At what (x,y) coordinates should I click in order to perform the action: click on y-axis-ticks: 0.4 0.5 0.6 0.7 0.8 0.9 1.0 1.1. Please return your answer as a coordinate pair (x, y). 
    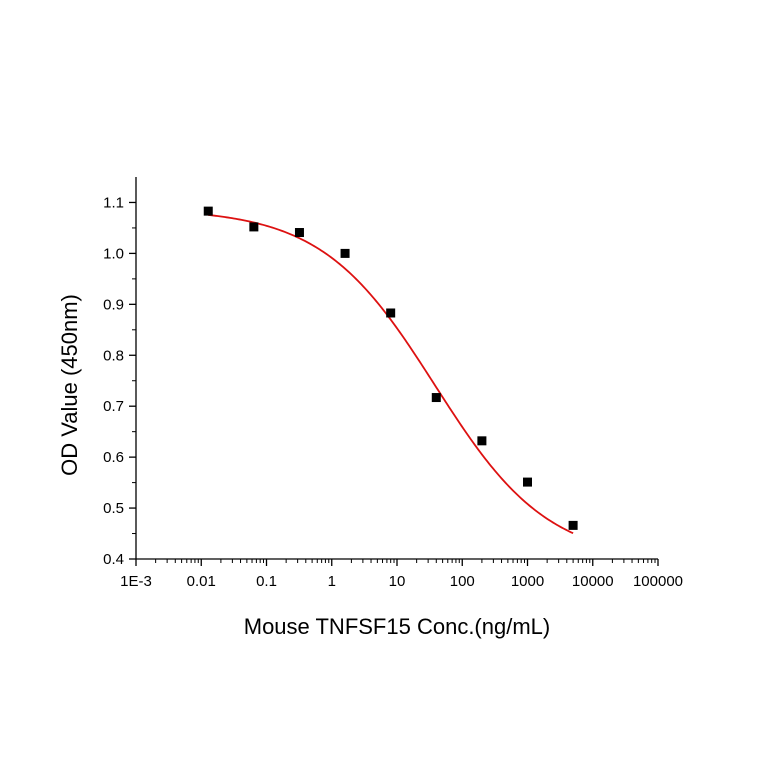
    Looking at the image, I should click on (119, 381).